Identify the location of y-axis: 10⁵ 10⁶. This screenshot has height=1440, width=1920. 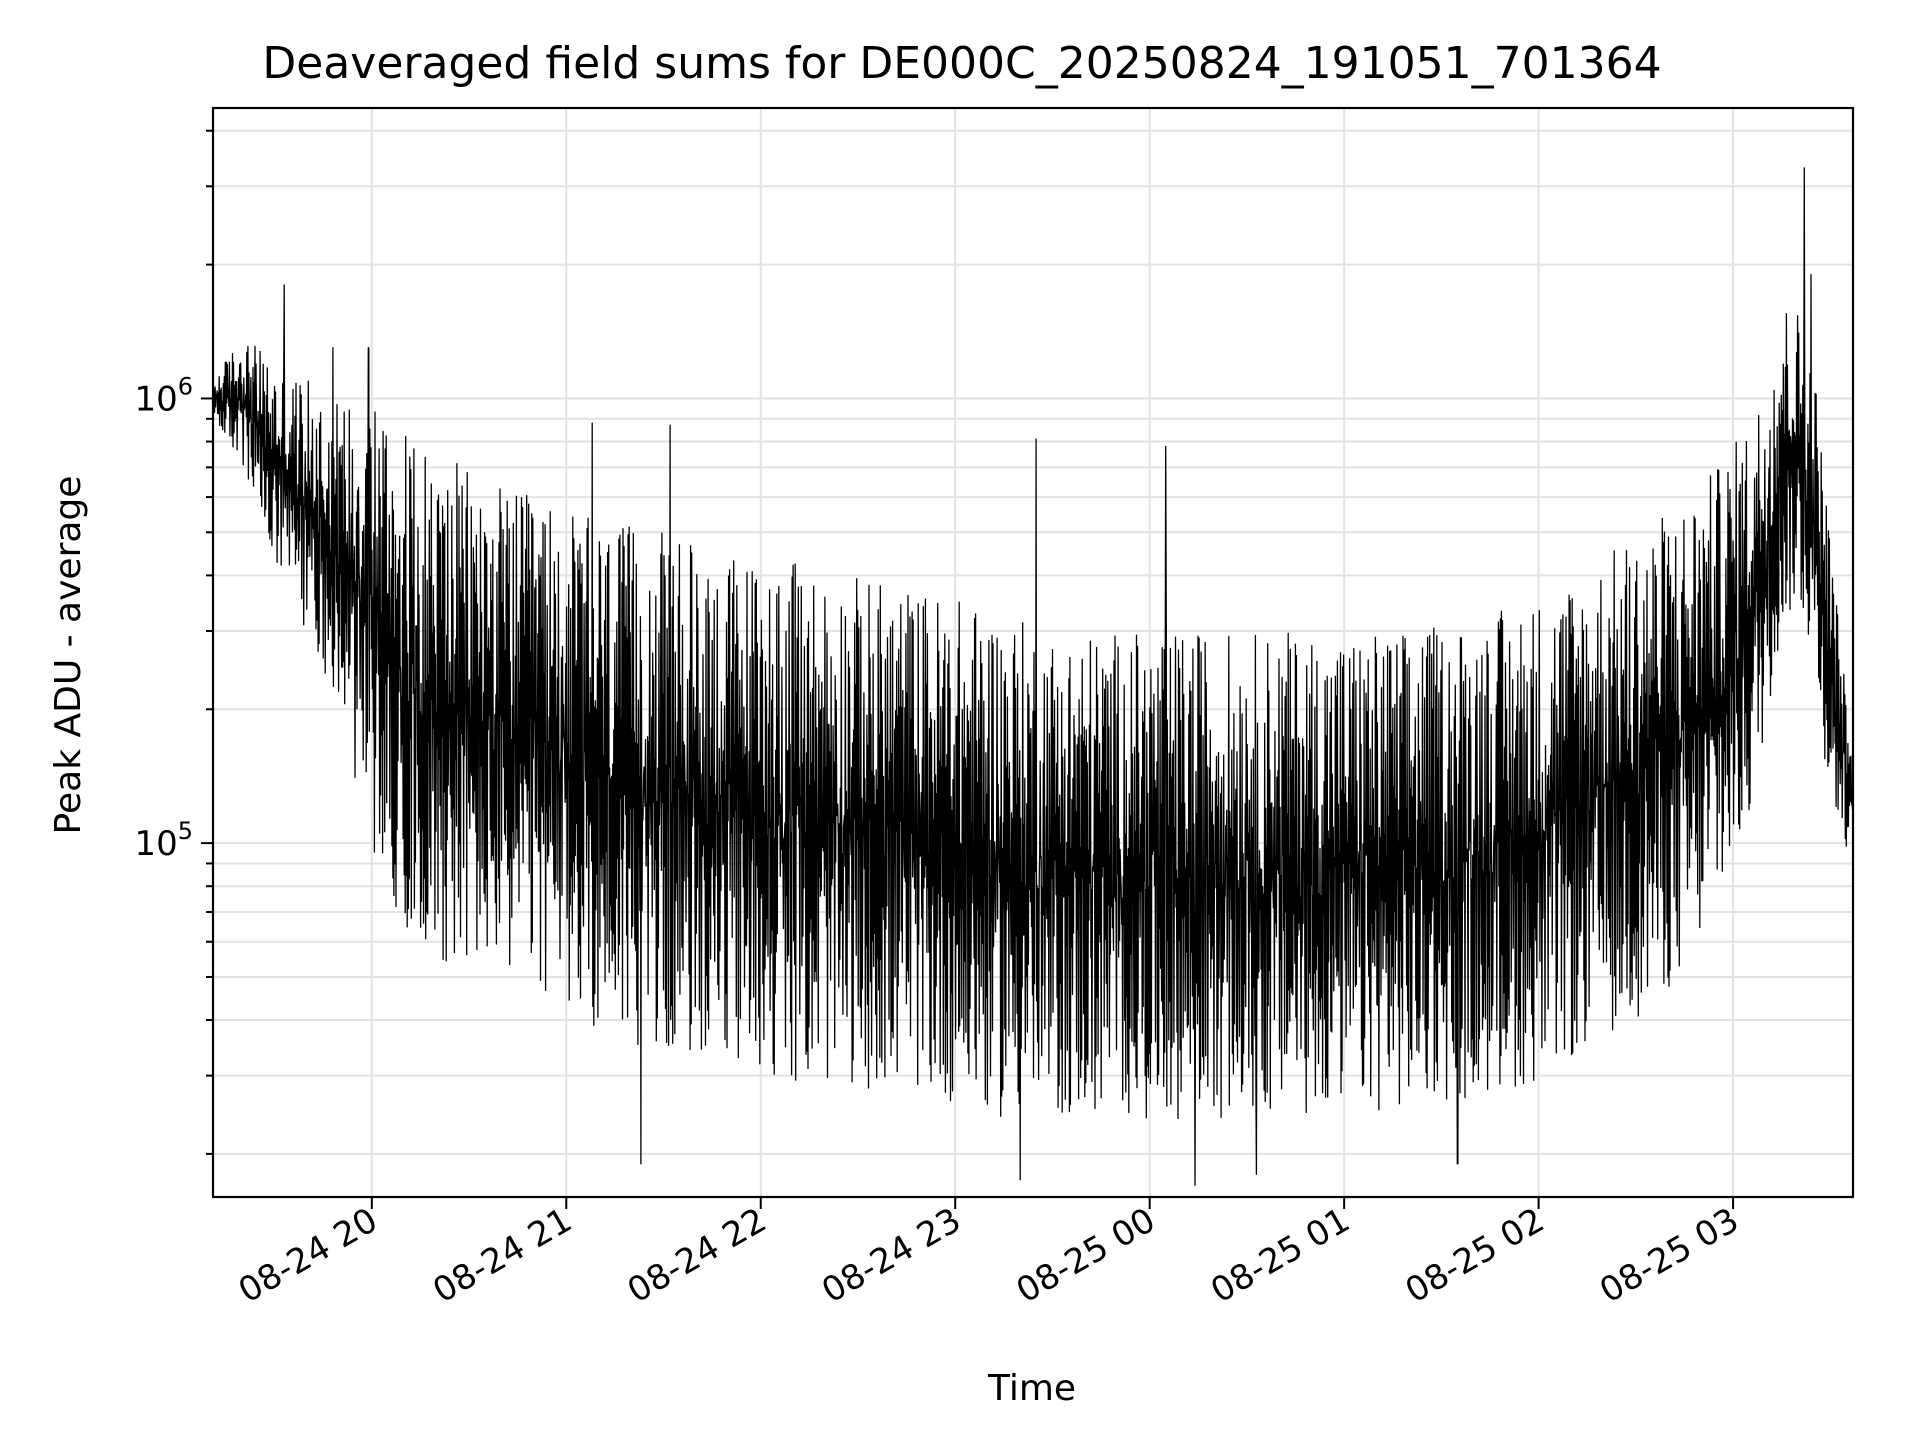
(173, 642).